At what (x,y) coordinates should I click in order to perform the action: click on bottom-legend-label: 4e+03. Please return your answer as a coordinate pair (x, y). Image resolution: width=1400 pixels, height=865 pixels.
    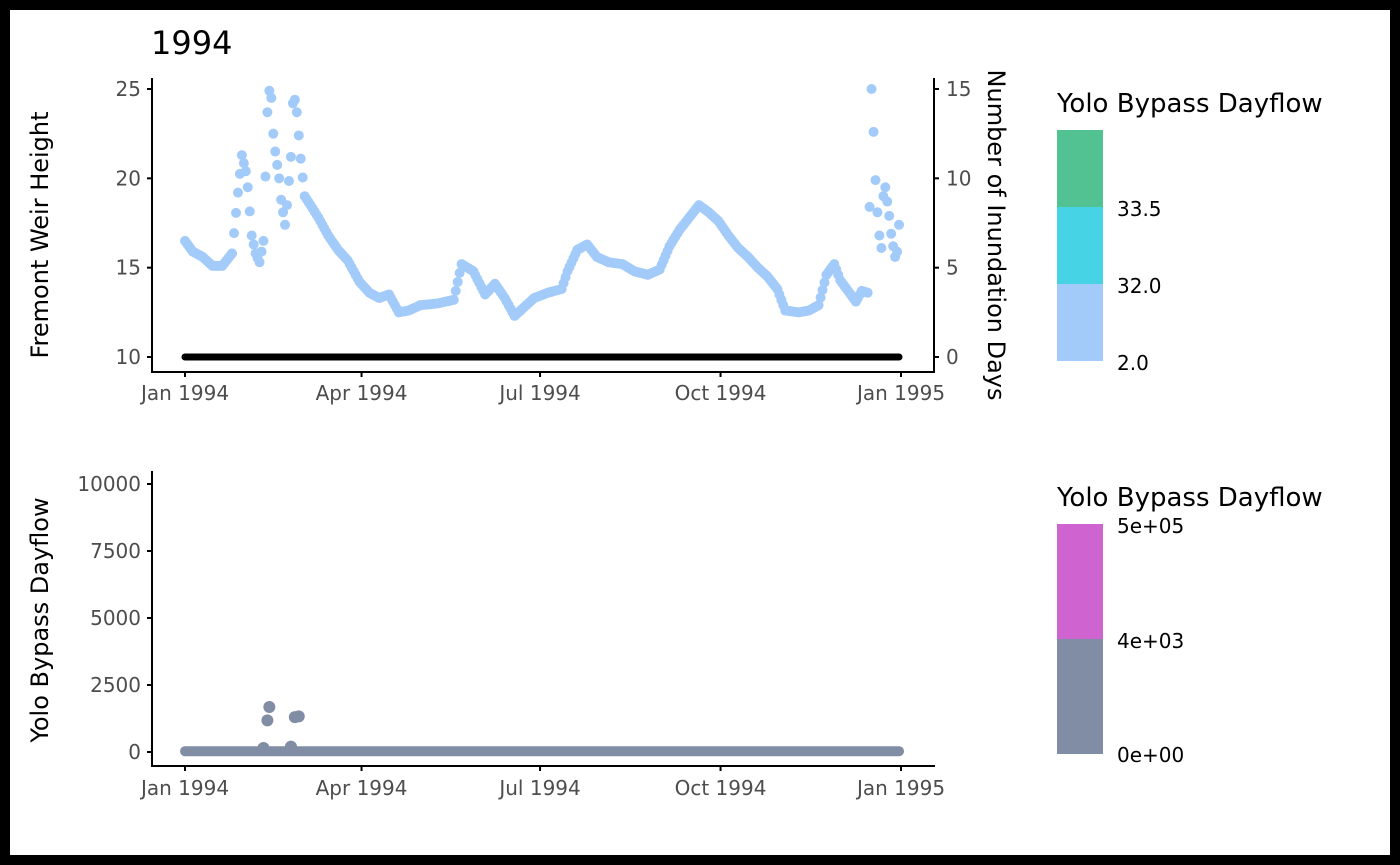
    Looking at the image, I should click on (1150, 641).